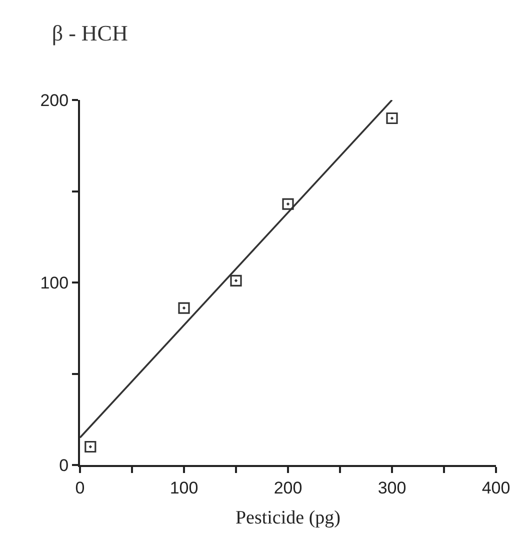 This screenshot has height=557, width=519. I want to click on y-tick-label: 200, so click(54, 100).